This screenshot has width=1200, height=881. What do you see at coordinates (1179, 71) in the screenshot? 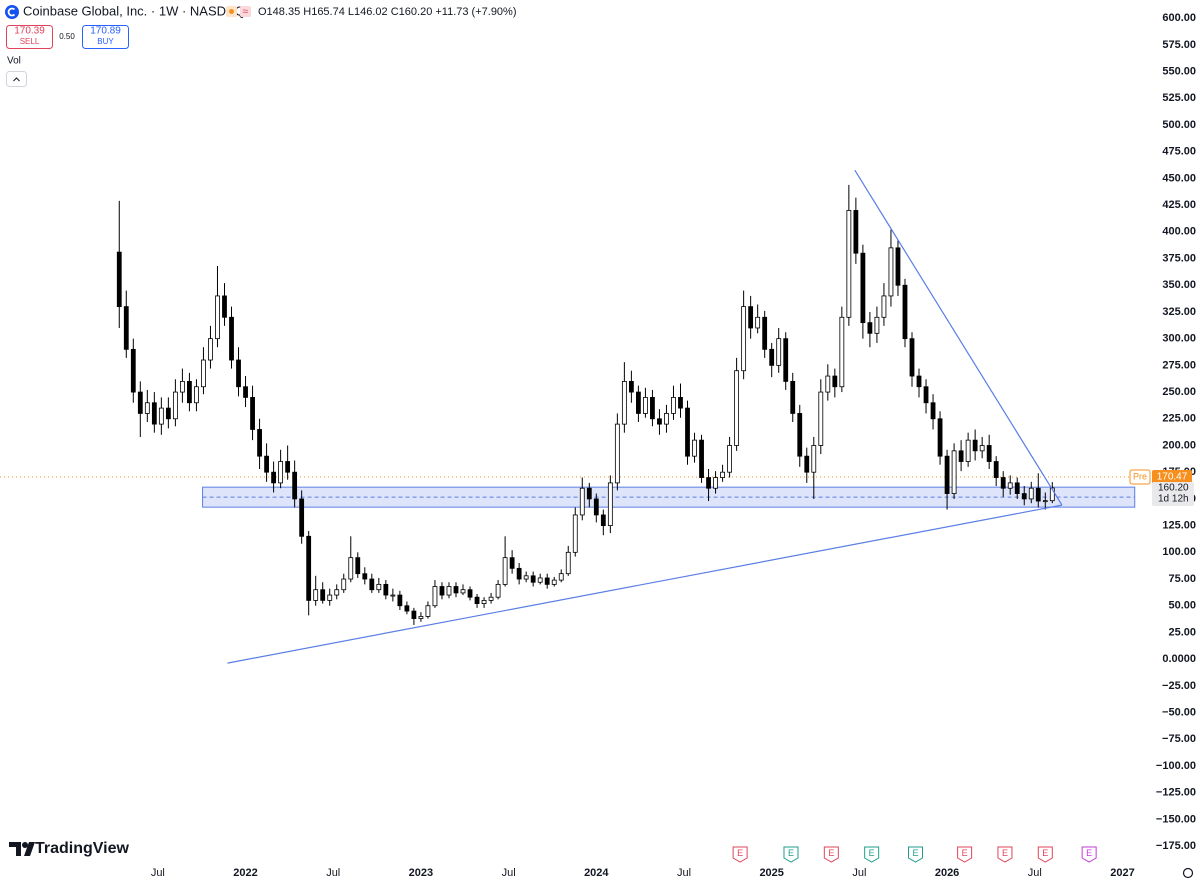
I see `y-tick-label: 550.00` at bounding box center [1179, 71].